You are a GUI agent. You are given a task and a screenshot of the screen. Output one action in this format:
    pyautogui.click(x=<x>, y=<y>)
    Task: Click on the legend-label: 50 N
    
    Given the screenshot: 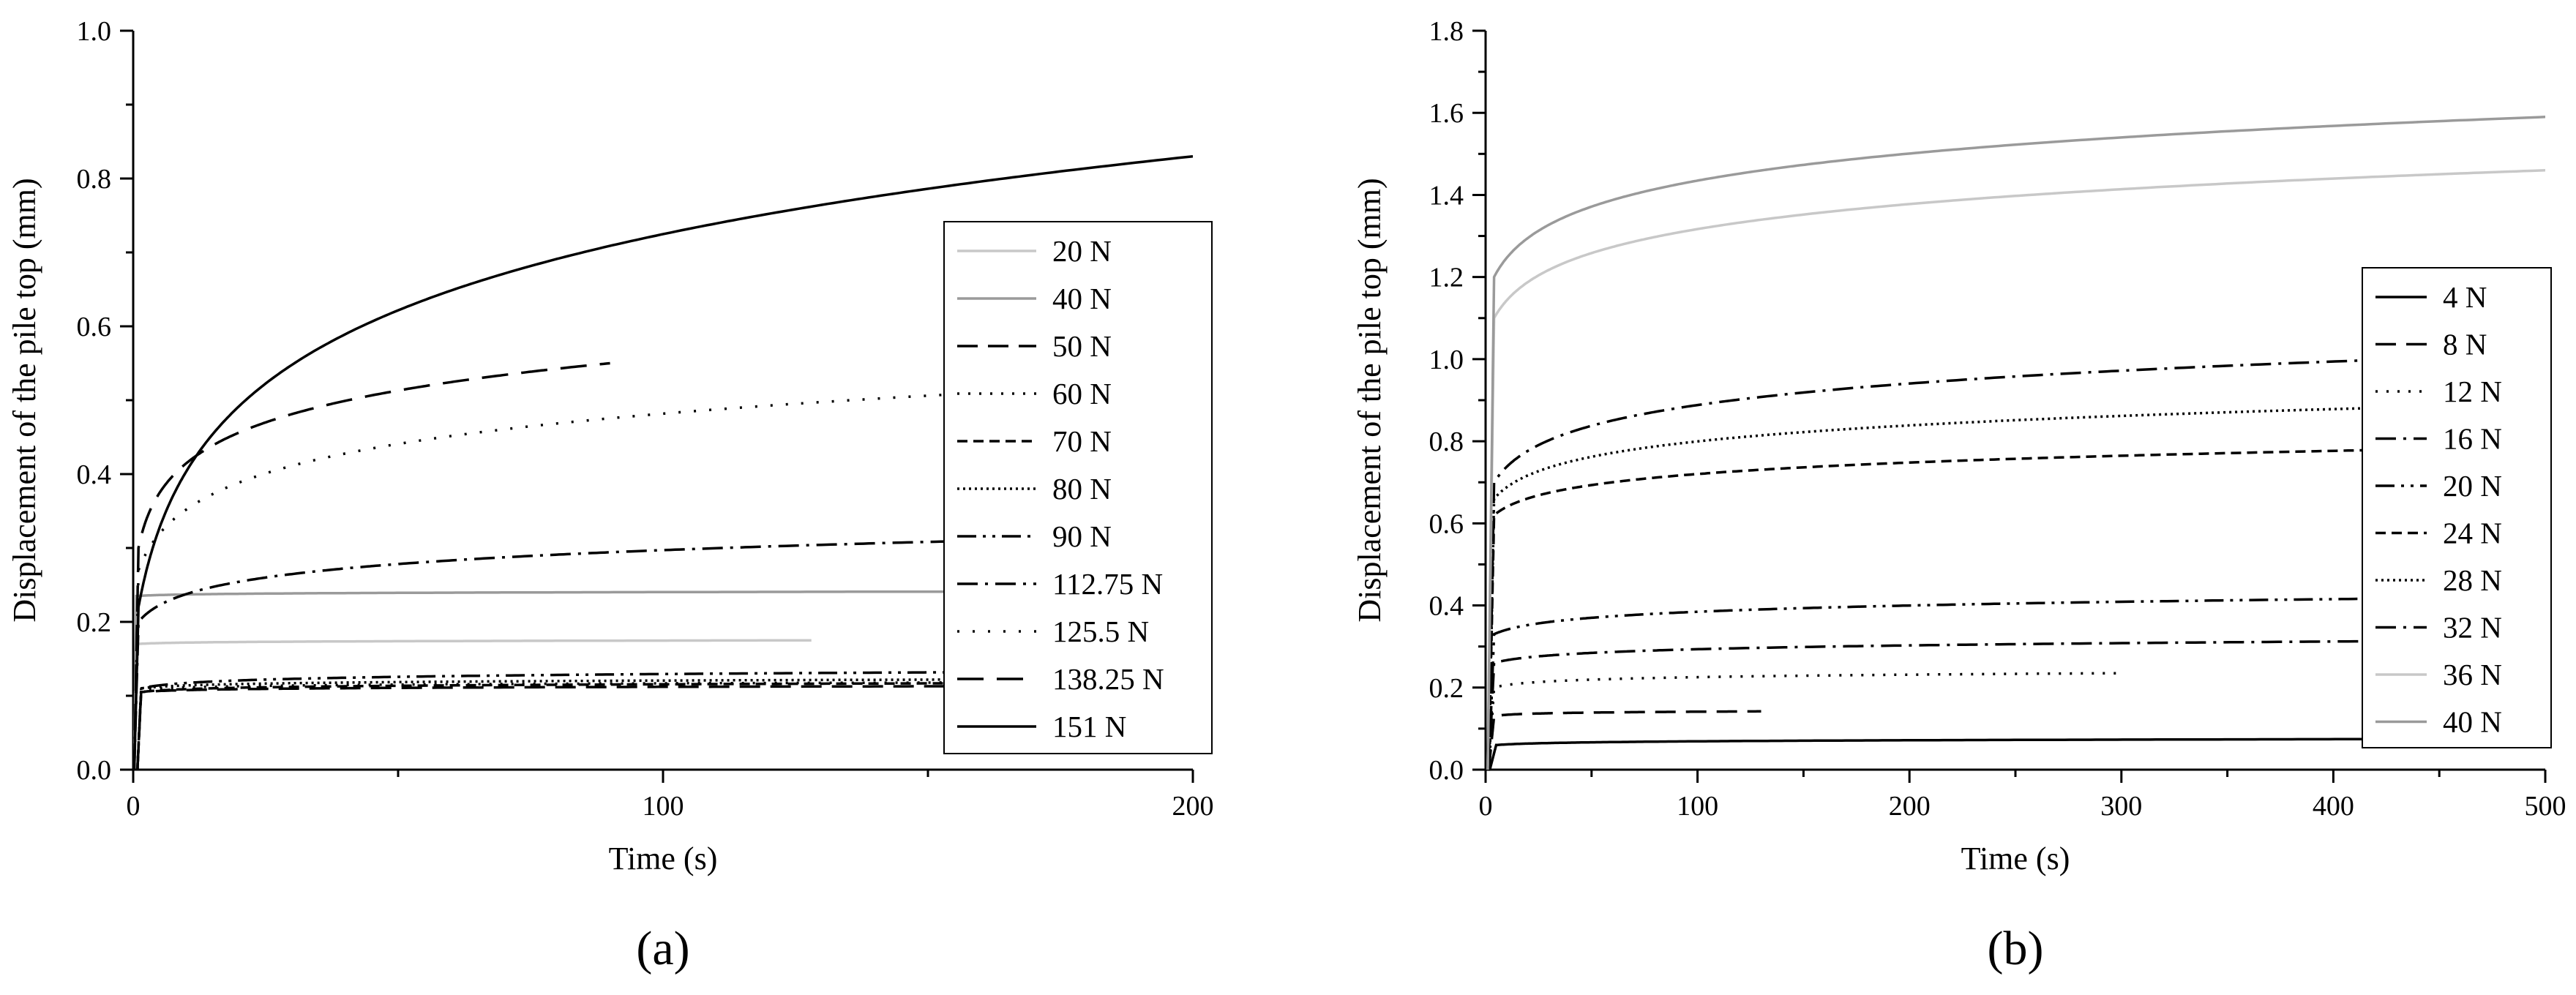 What is the action you would take?
    pyautogui.click(x=1082, y=346)
    